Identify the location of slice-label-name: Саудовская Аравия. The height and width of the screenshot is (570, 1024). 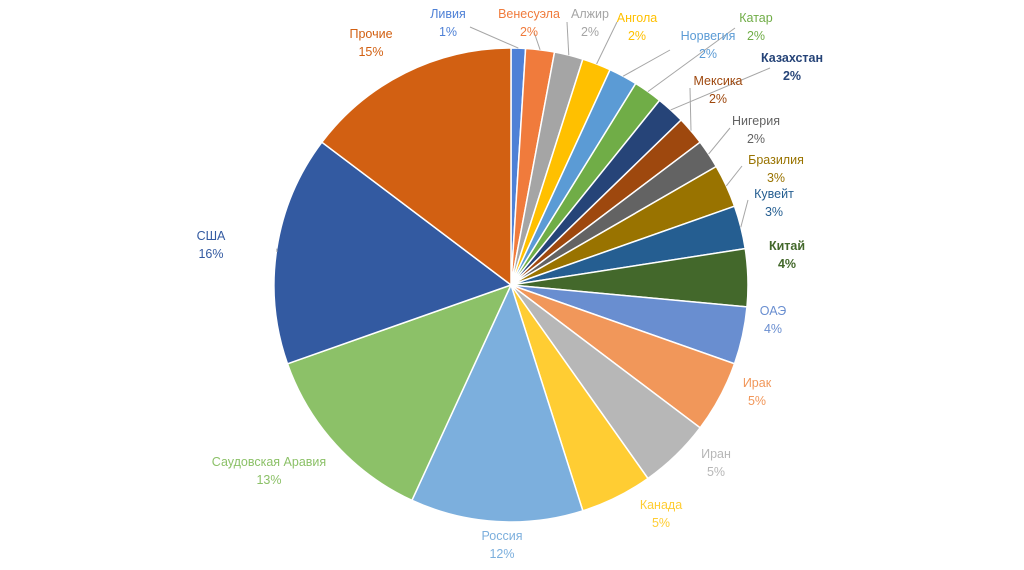
(269, 462).